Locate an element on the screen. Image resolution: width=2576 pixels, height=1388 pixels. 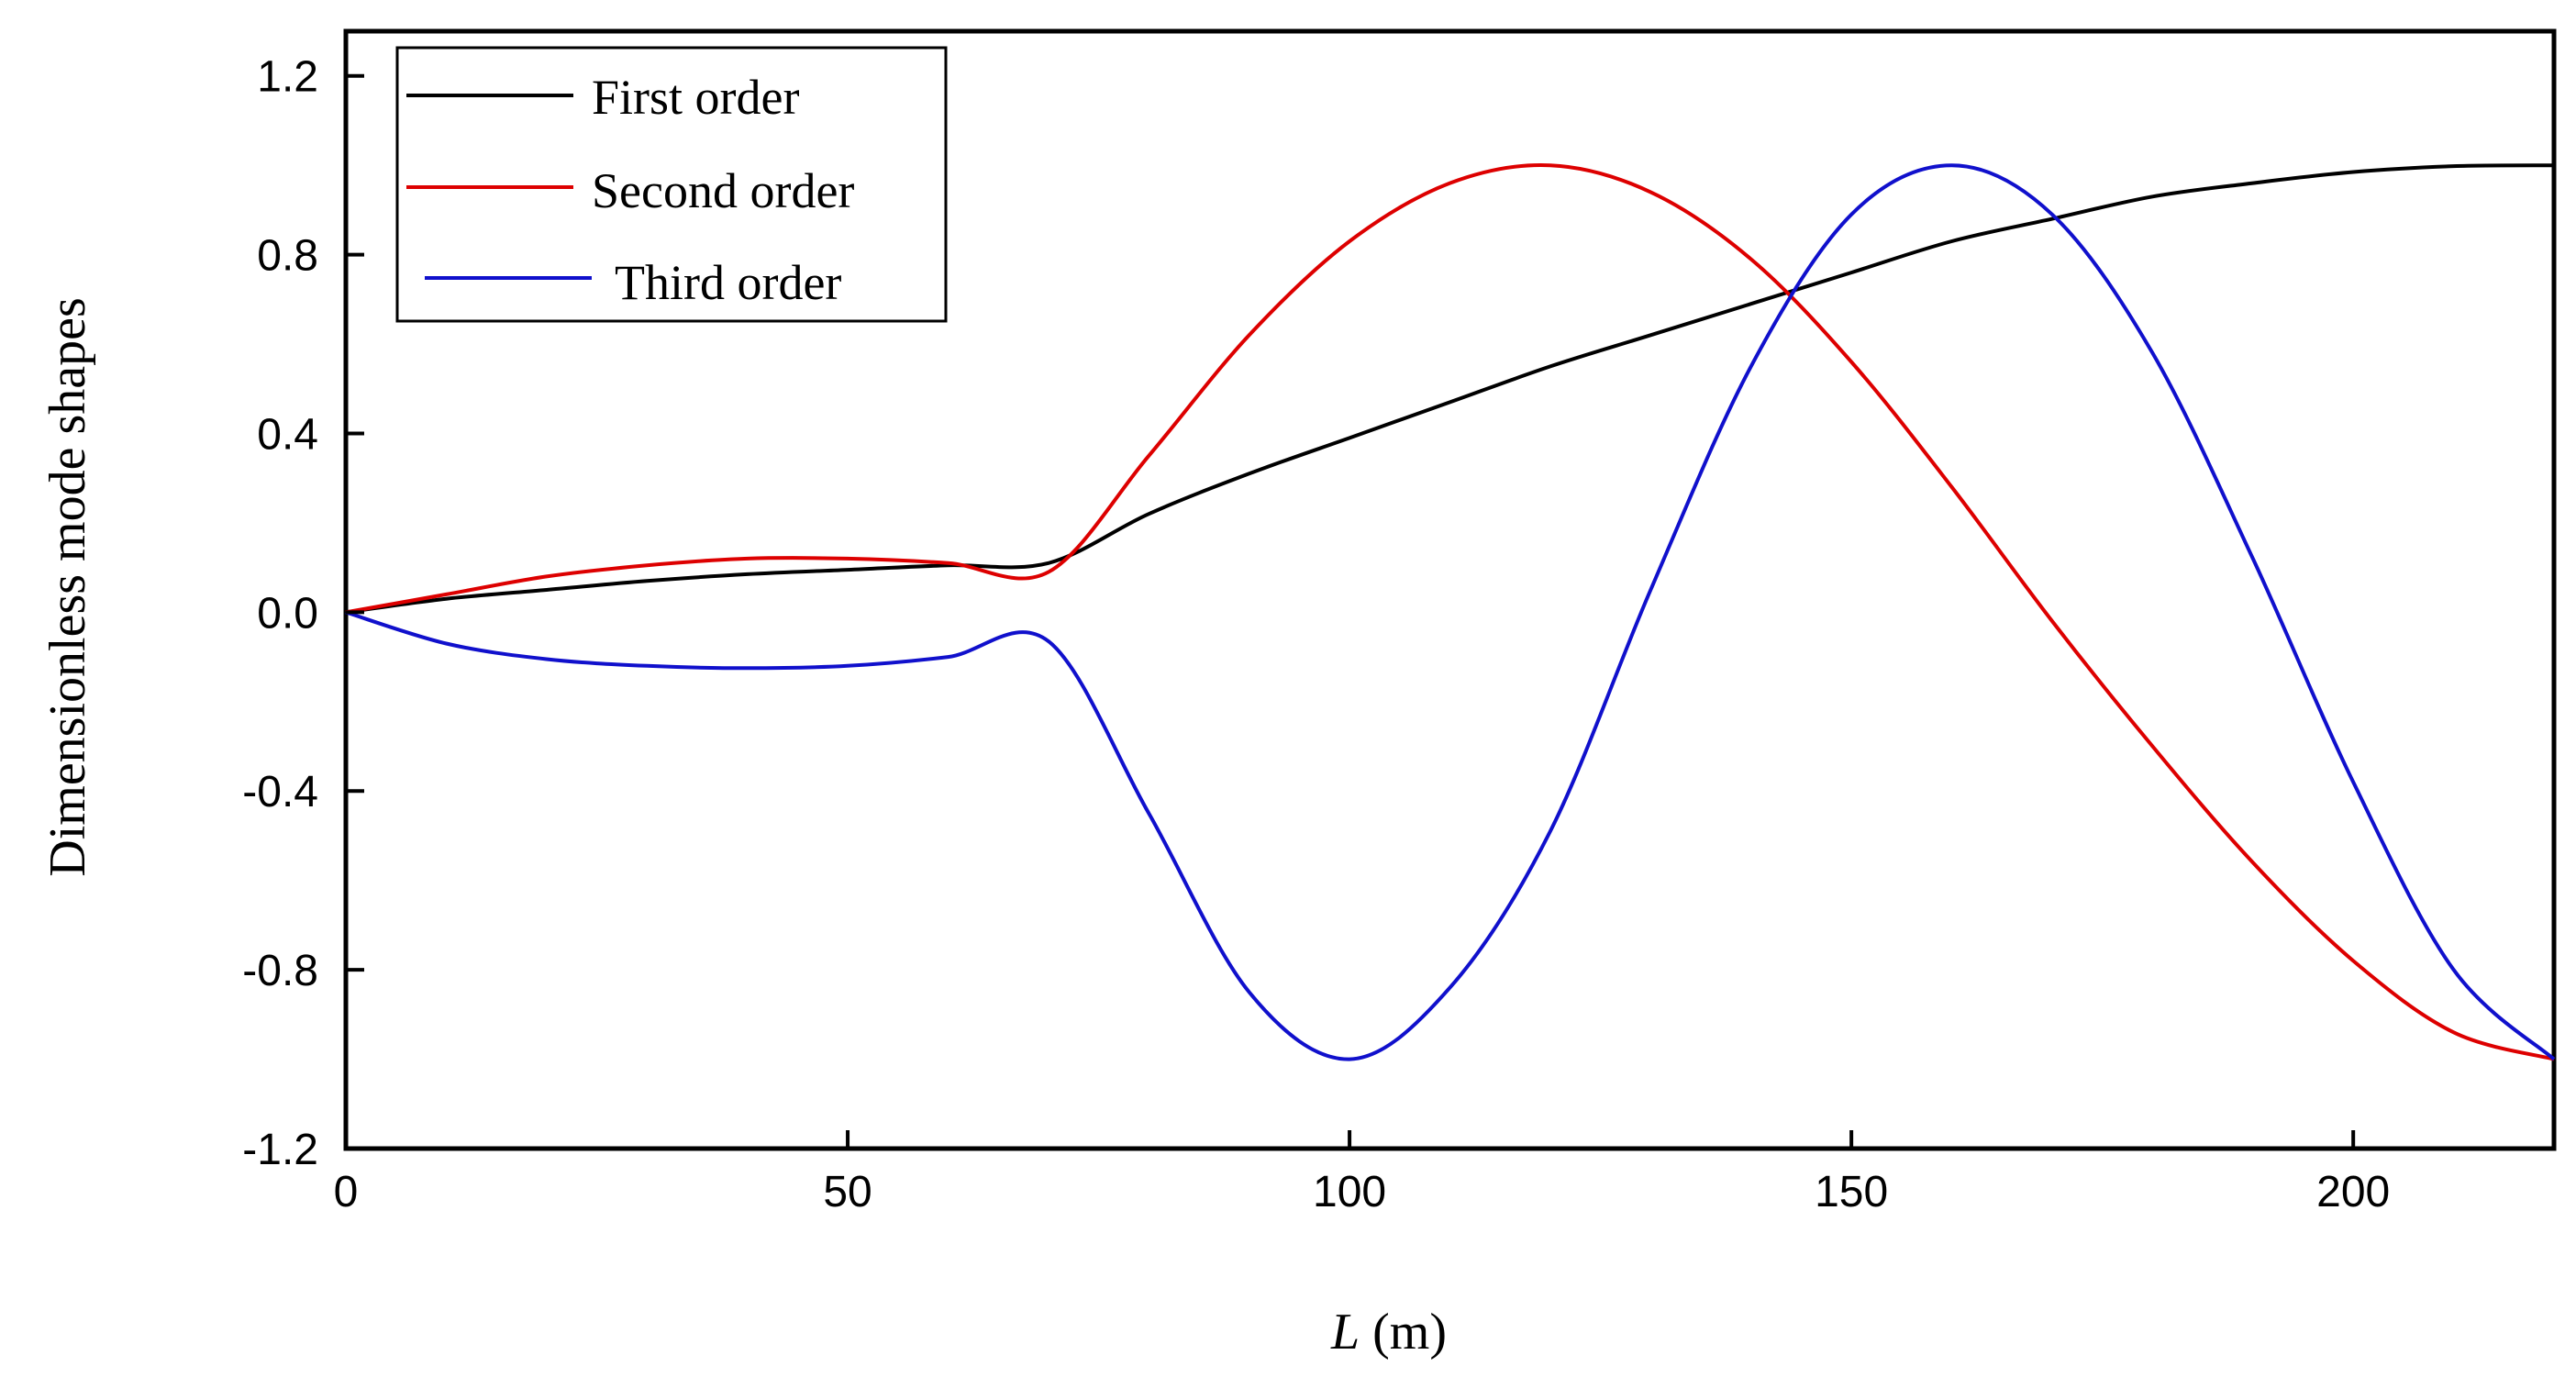
y-tick-label: 0.4 is located at coordinates (287, 434).